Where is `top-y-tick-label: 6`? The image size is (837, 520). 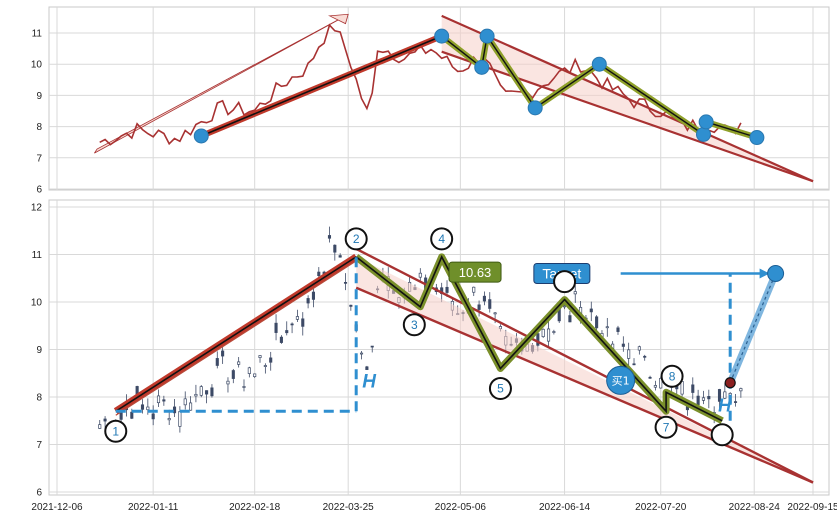 top-y-tick-label: 6 is located at coordinates (39, 190).